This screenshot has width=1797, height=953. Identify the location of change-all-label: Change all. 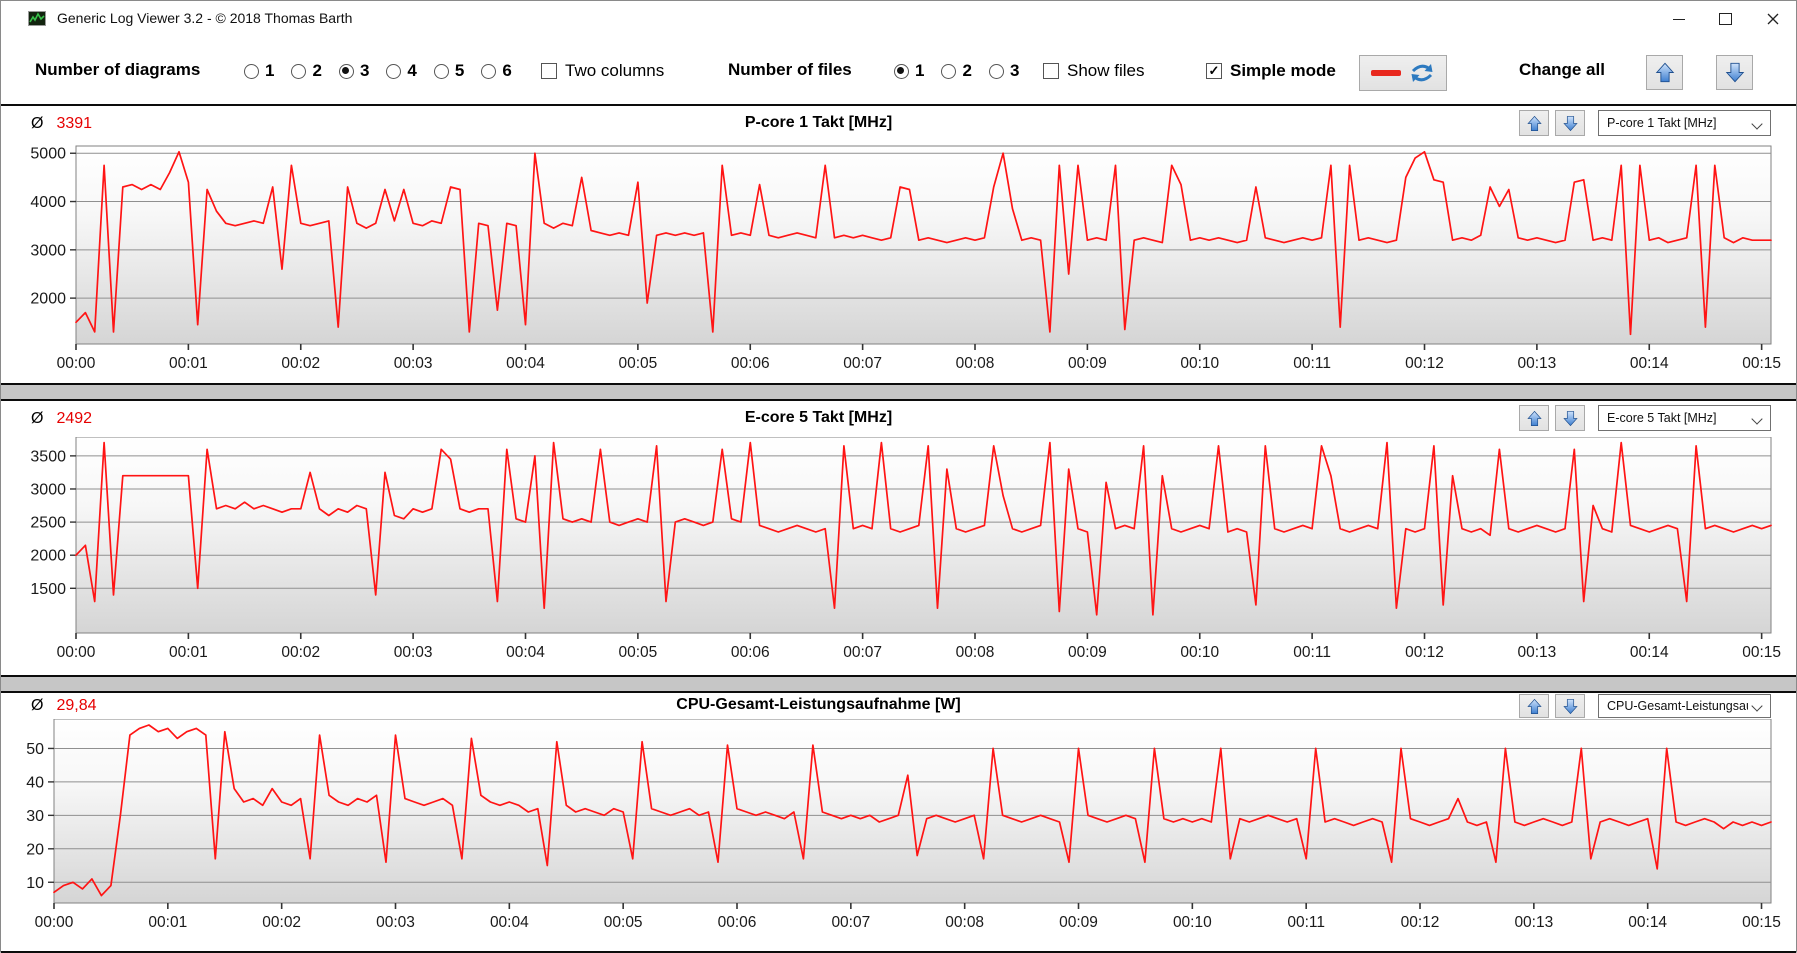
(1562, 69).